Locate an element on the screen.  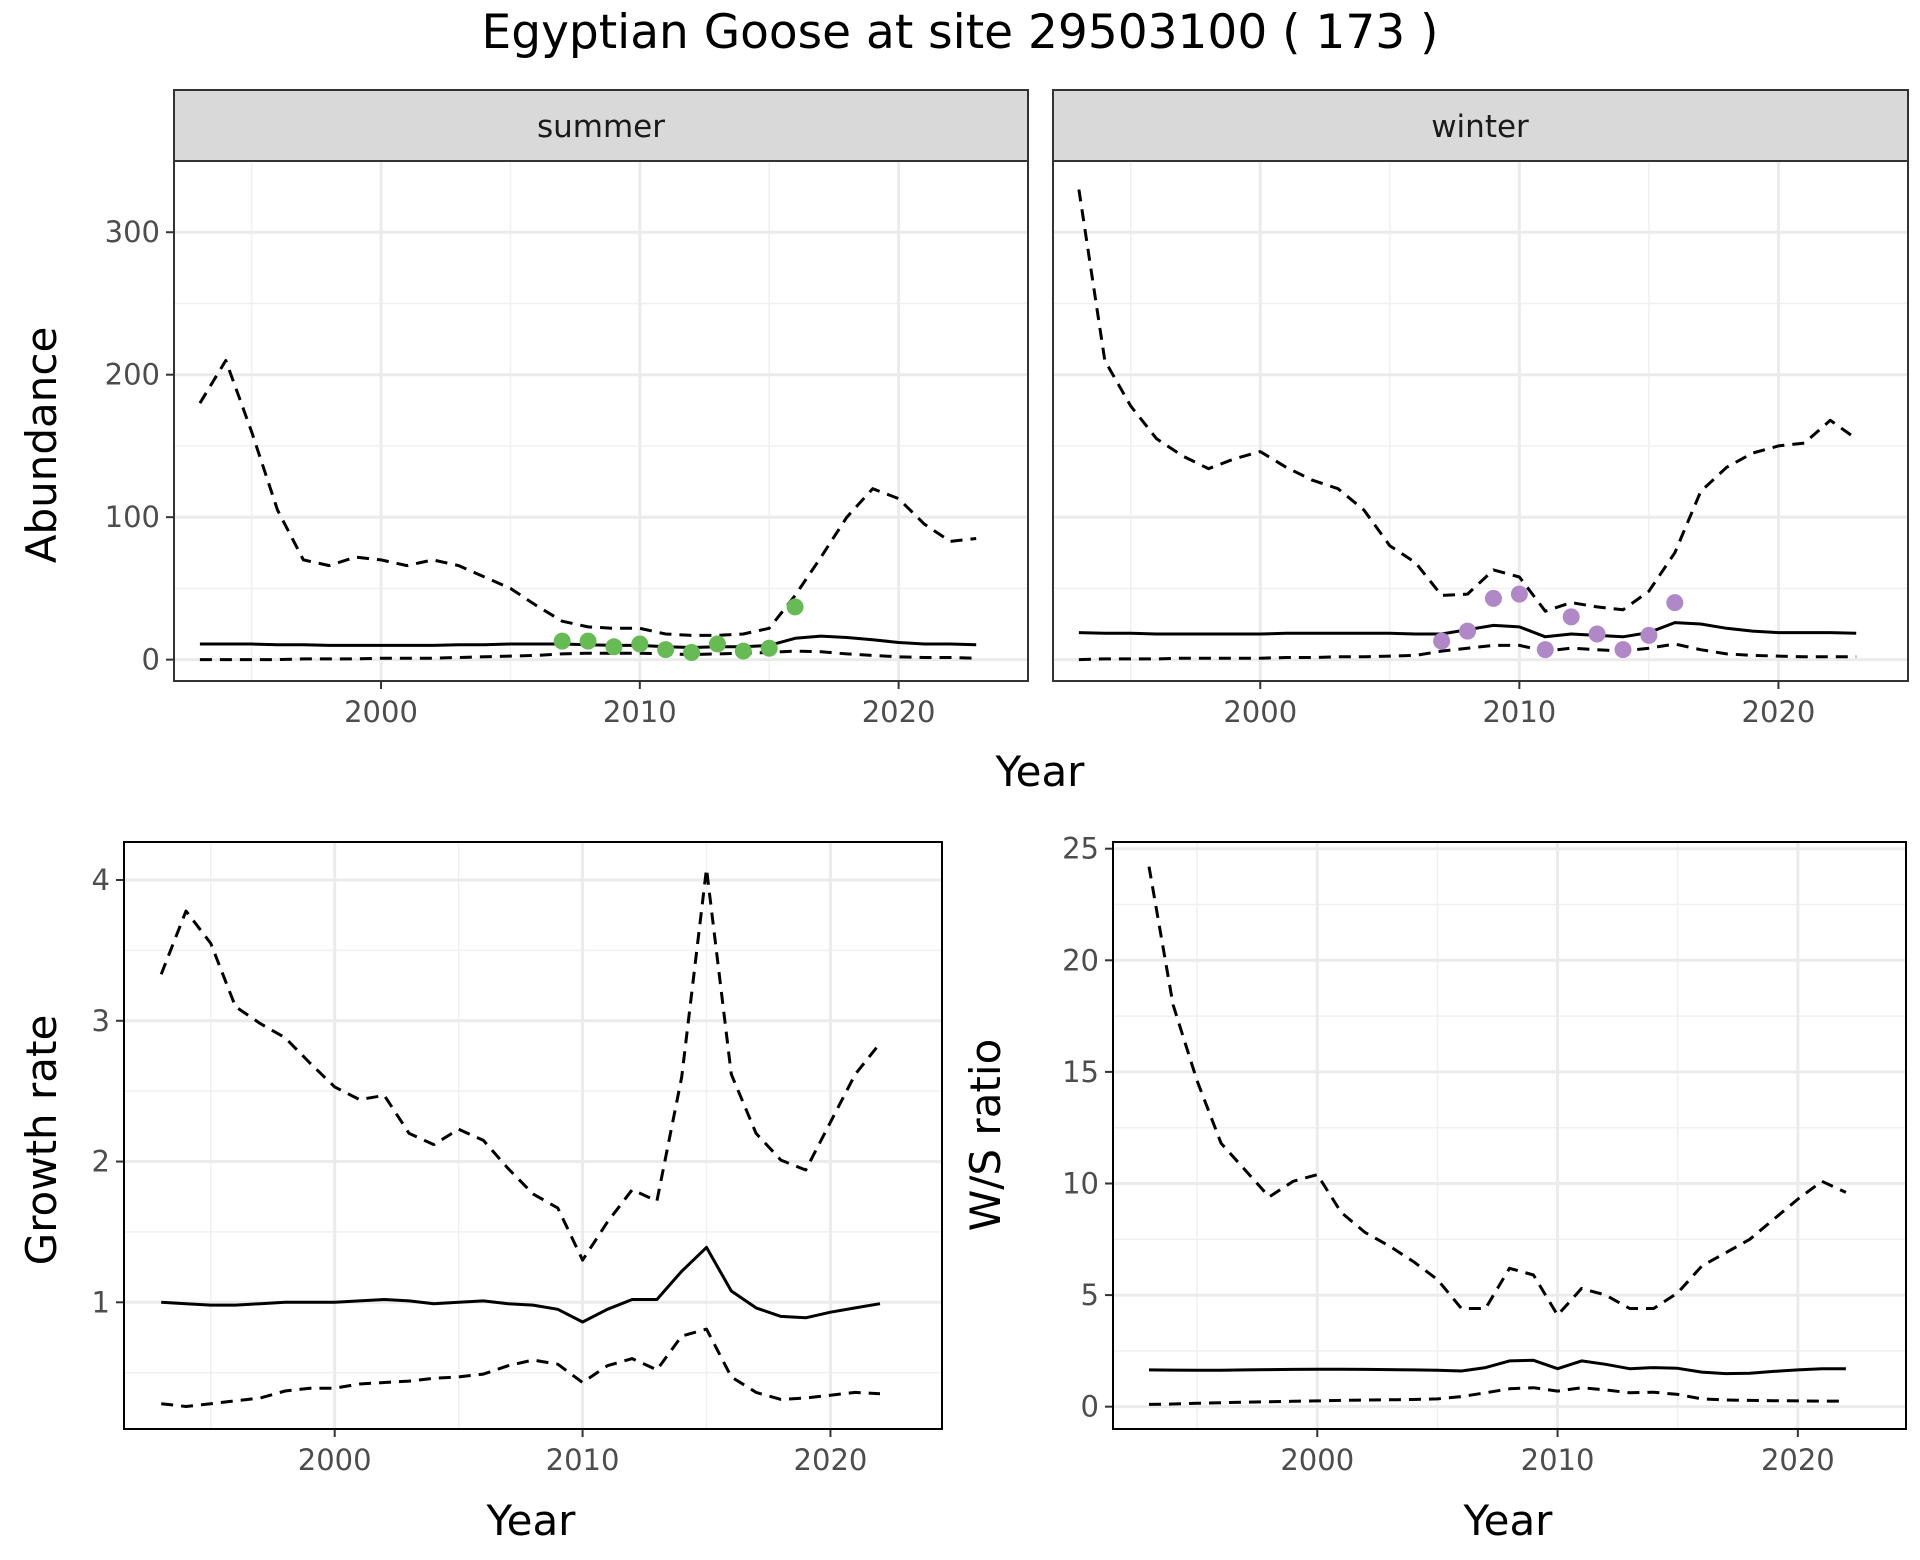
y-tick-label: 20 is located at coordinates (1080, 960).